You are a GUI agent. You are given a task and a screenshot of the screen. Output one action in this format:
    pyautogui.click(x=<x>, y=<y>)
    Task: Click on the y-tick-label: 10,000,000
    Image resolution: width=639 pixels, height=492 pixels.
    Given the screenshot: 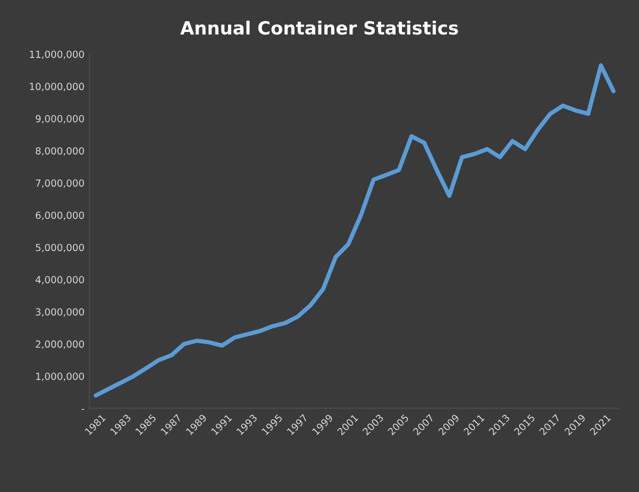 What is the action you would take?
    pyautogui.click(x=57, y=87)
    